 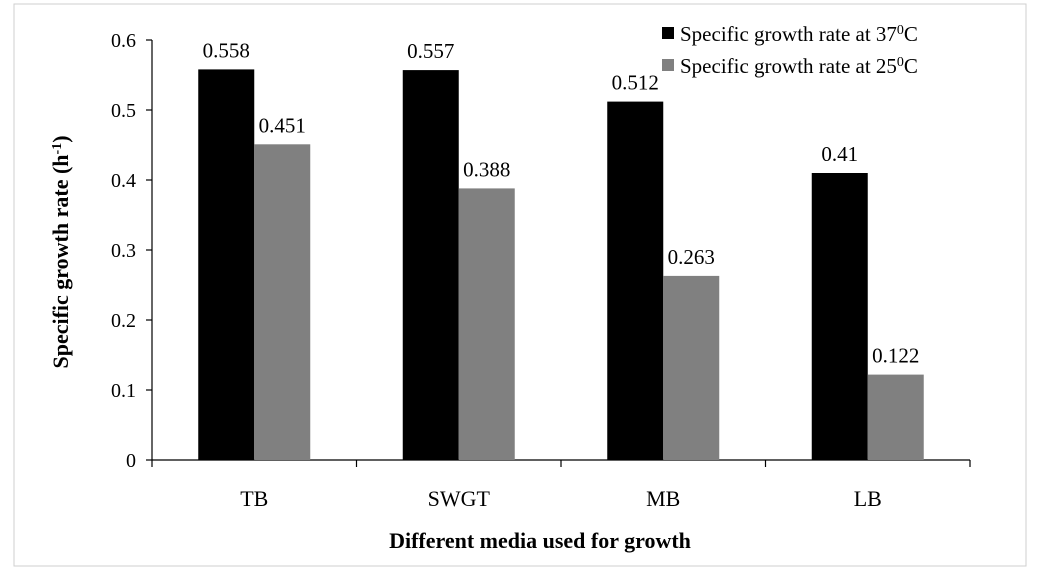 What do you see at coordinates (839, 154) in the screenshot?
I see `data-label: 0.41` at bounding box center [839, 154].